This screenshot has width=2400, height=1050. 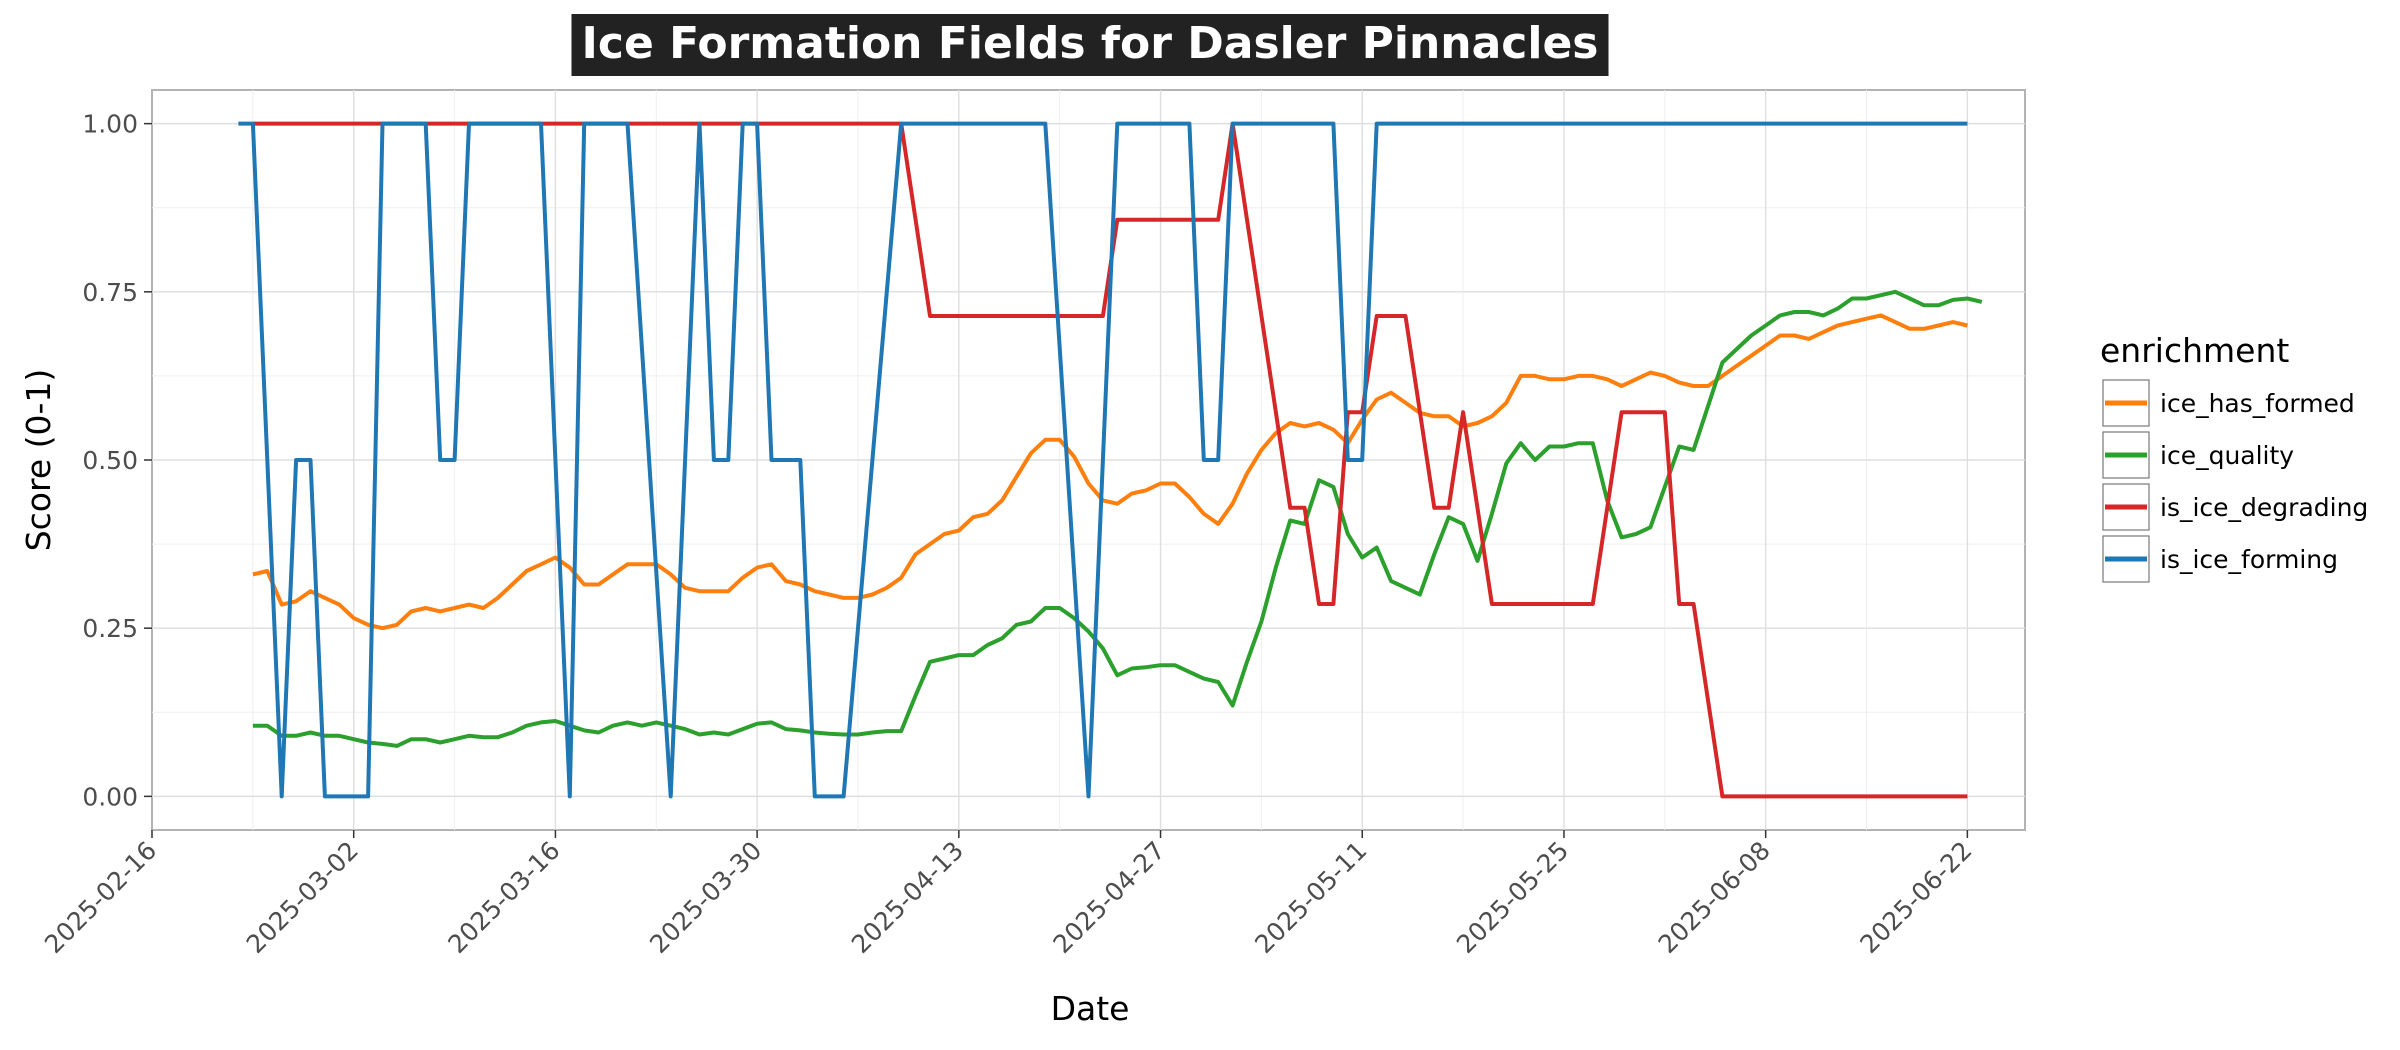 I want to click on legend-label-ice_has_formed: ice_has_formed, so click(x=2257, y=403).